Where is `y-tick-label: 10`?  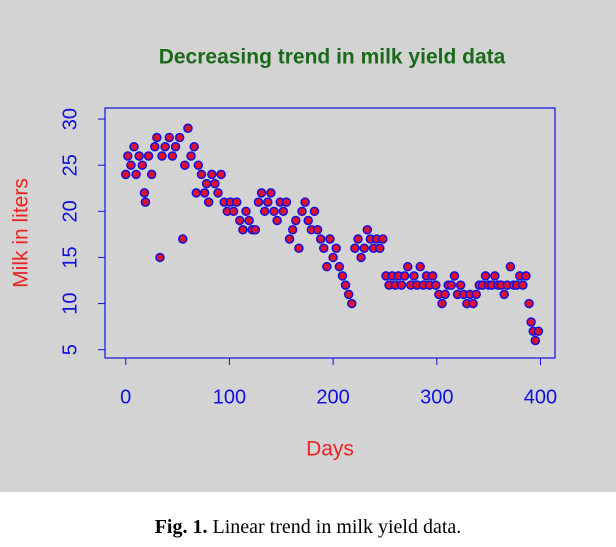 y-tick-label: 10 is located at coordinates (70, 303).